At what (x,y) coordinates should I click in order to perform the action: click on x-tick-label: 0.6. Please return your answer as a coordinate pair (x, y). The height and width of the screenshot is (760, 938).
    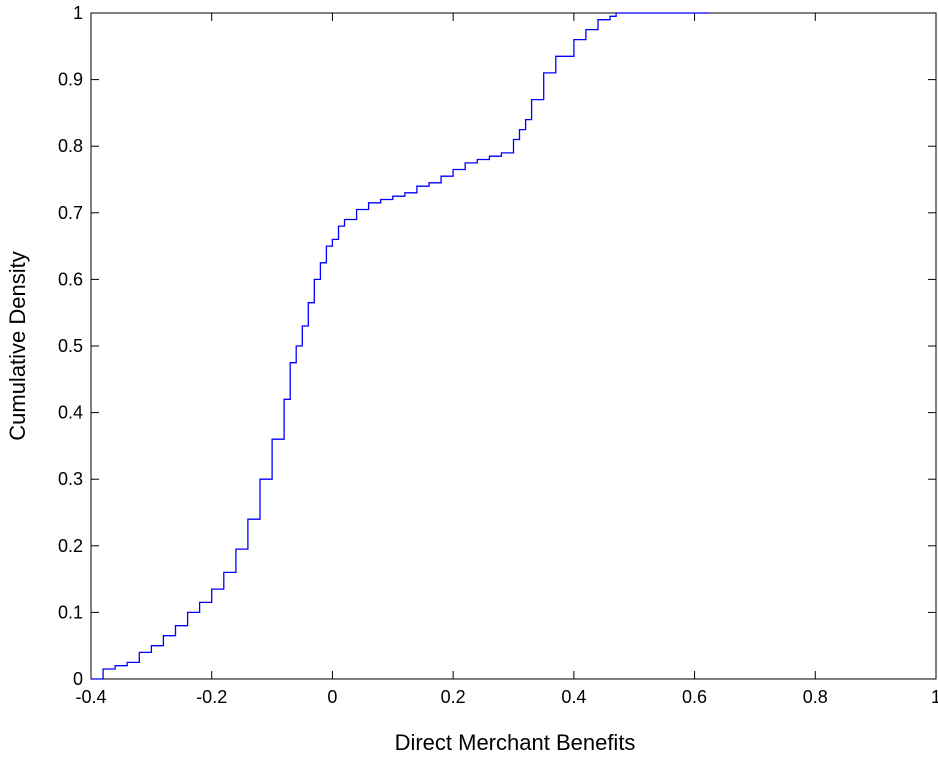
    Looking at the image, I should click on (694, 697).